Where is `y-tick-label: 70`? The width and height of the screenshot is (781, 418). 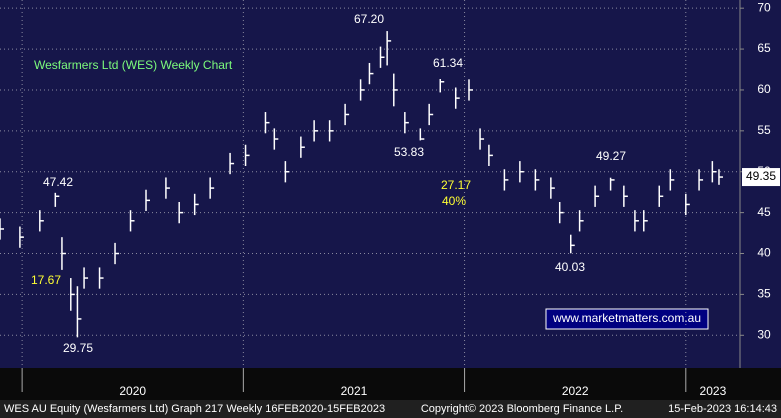 y-tick-label: 70 is located at coordinates (764, 7).